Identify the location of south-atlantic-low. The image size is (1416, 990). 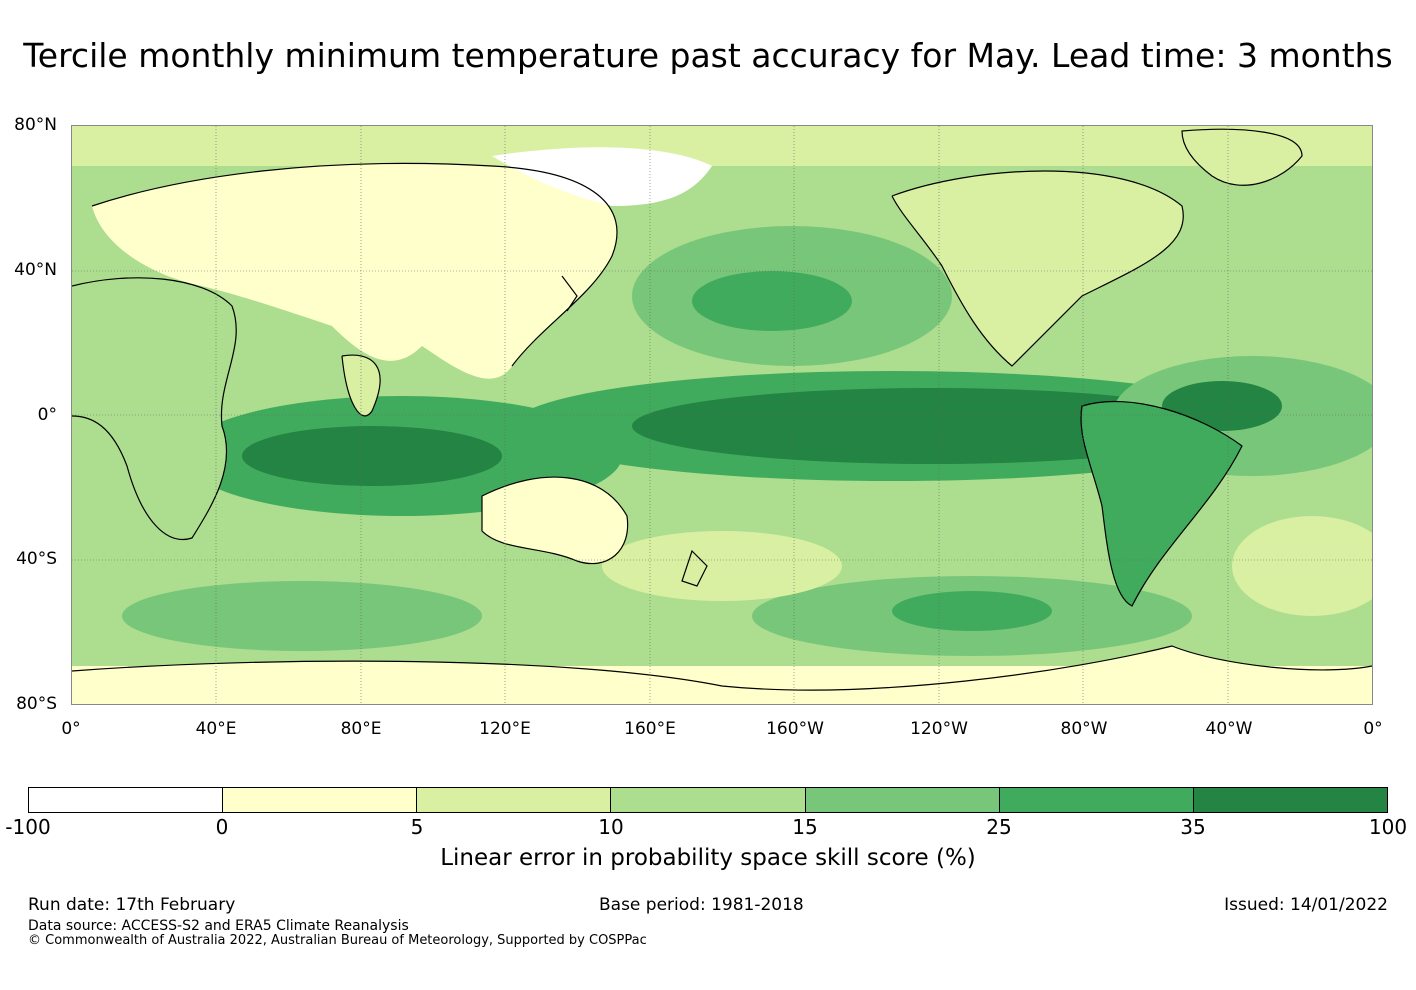
(1302, 566).